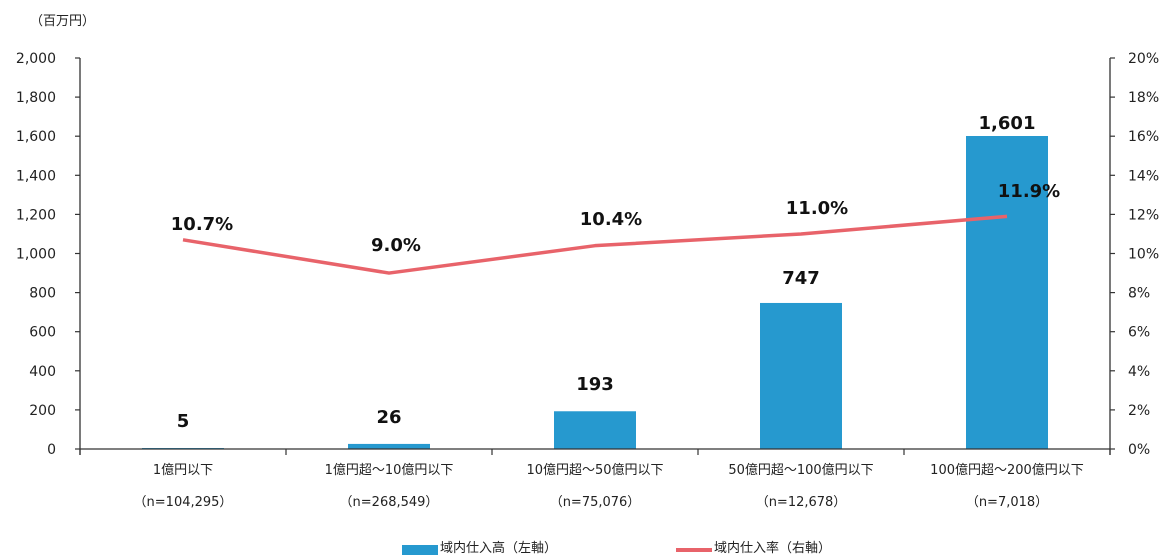 The image size is (1167, 556). Describe the element at coordinates (694, 549) in the screenshot. I see `line-legend-swatch-icon` at that location.